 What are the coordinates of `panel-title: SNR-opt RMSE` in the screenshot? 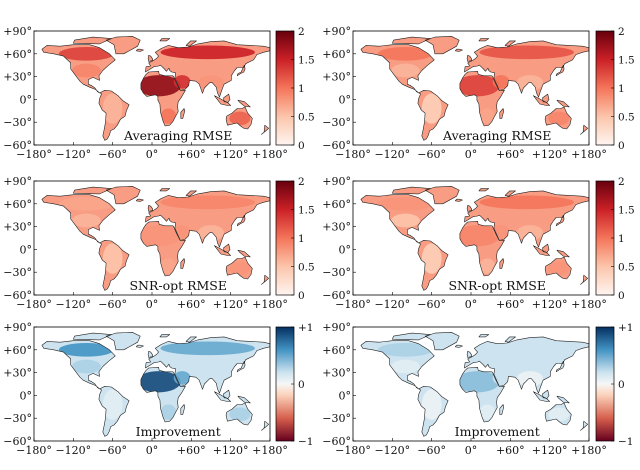 It's located at (178, 285).